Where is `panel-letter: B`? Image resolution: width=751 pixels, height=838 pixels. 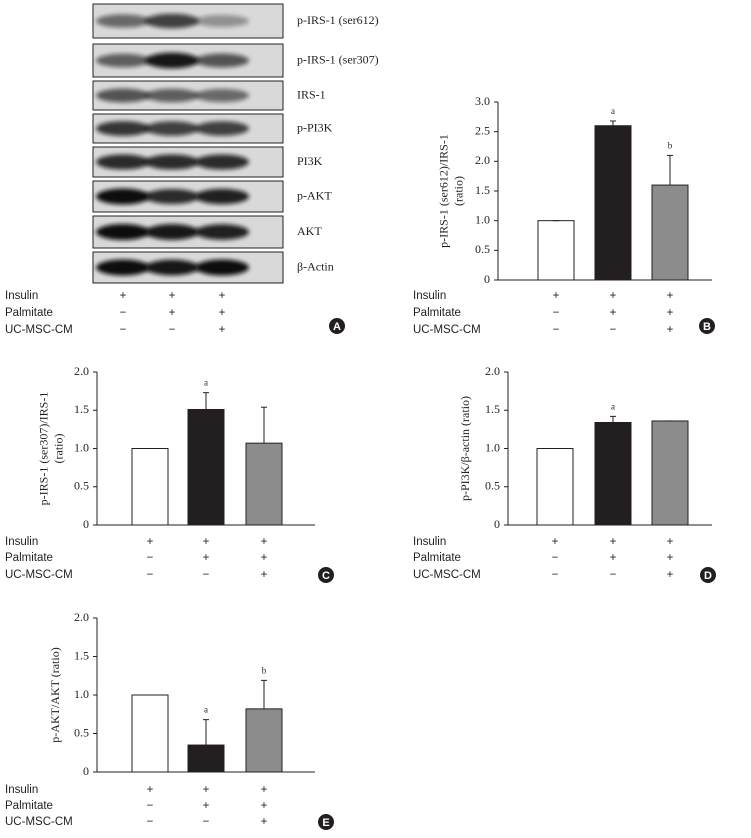 panel-letter: B is located at coordinates (707, 327).